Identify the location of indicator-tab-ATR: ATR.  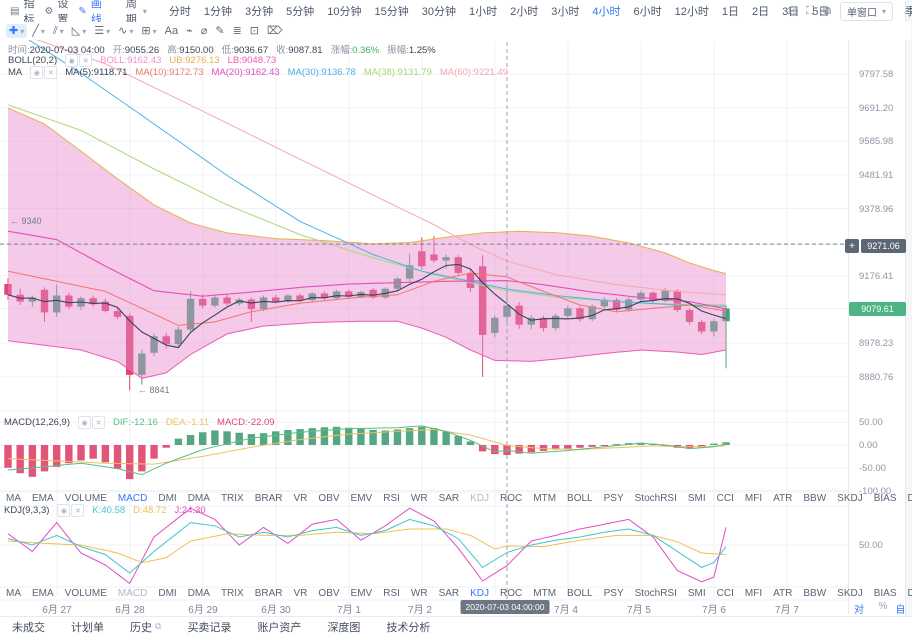
(783, 593).